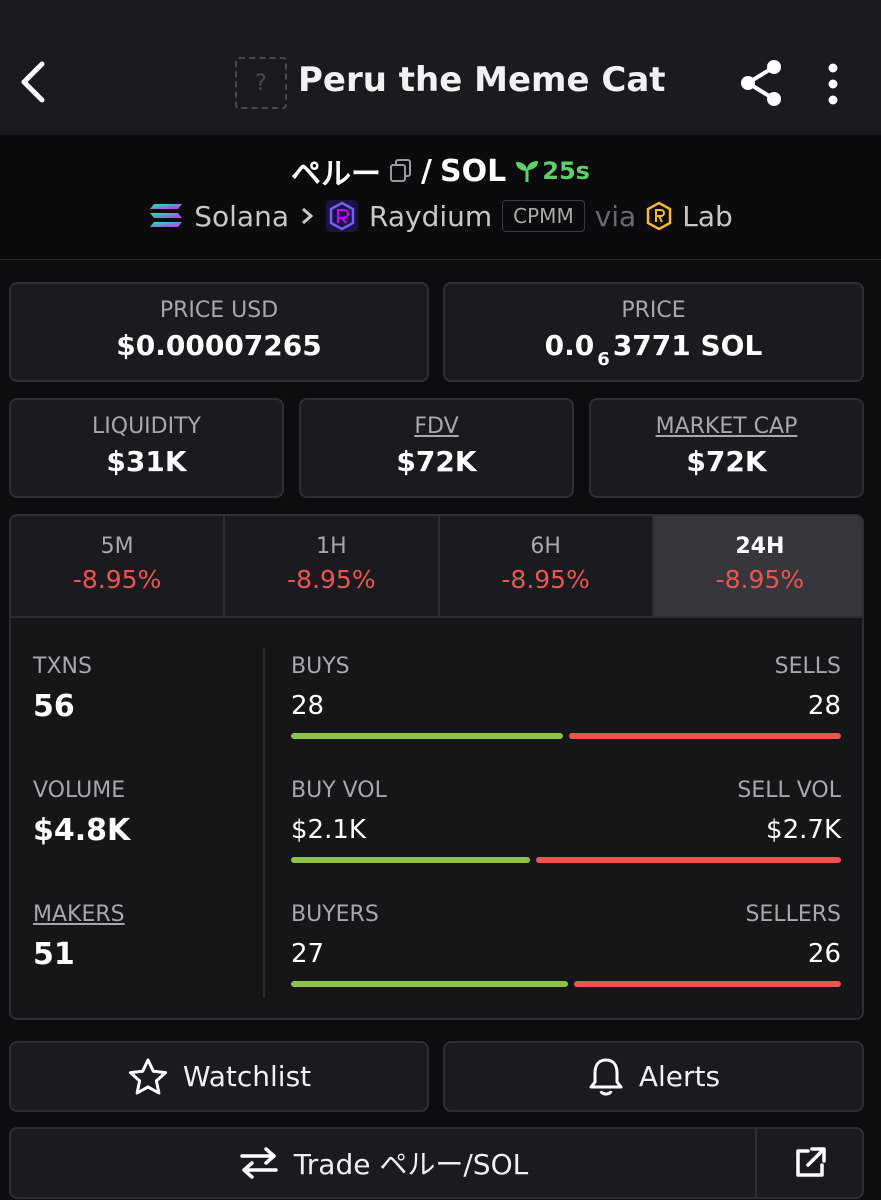 This screenshot has height=1200, width=881. What do you see at coordinates (726, 461) in the screenshot?
I see `market-cap-value: $72K` at bounding box center [726, 461].